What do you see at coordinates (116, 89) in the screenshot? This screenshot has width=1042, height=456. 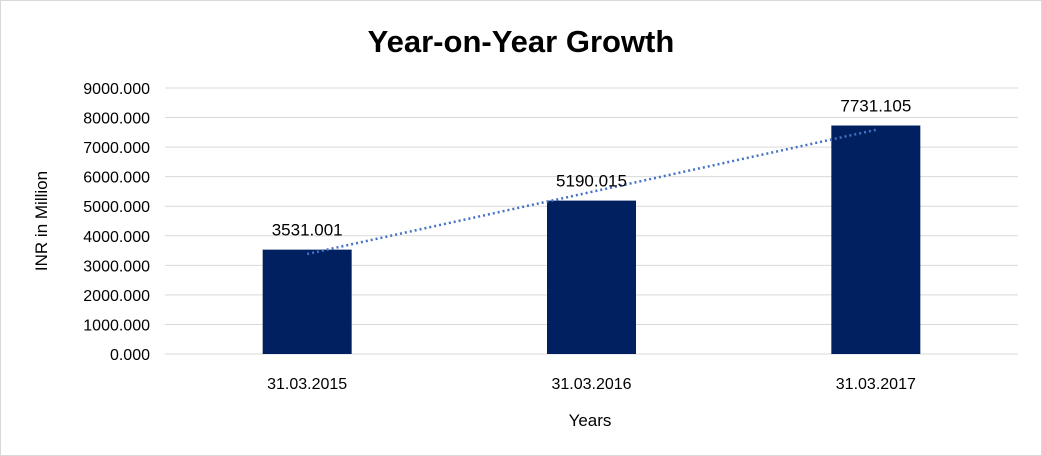 I see `y-tick-label: 9000.000` at bounding box center [116, 89].